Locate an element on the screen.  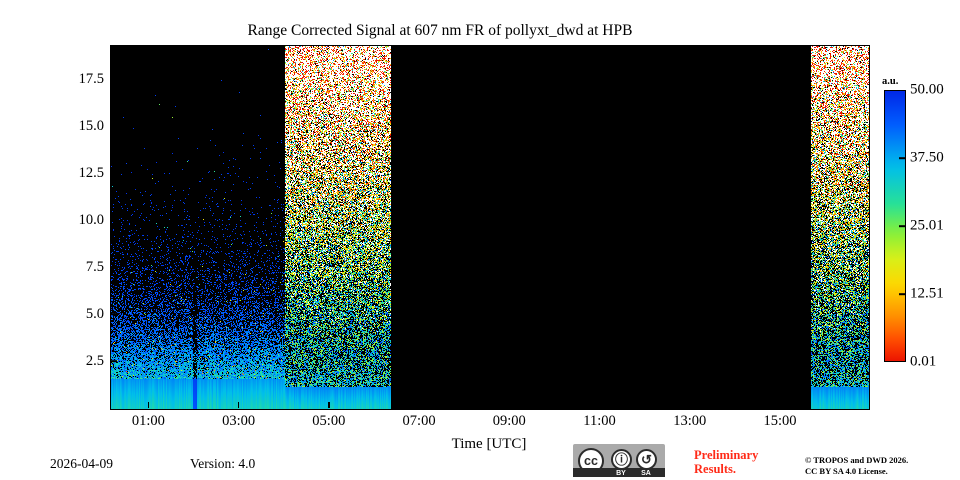
colorbar-tick-labels: 0.01 12.51 25.01 37.50 50.00 is located at coordinates (935, 225).